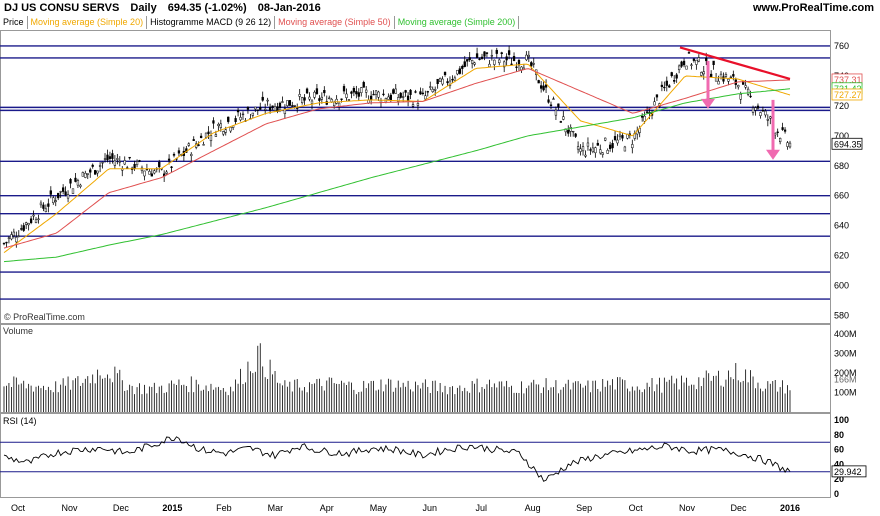 Image resolution: width=880 pixels, height=516 pixels. What do you see at coordinates (813, 8) in the screenshot?
I see `site-label: www.ProRealTime.com` at bounding box center [813, 8].